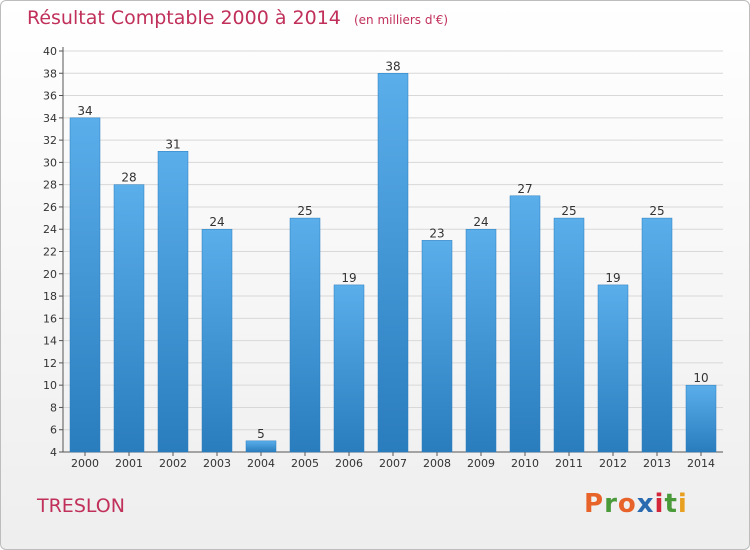 The height and width of the screenshot is (550, 750). Describe the element at coordinates (594, 504) in the screenshot. I see `logo-letter: P` at that location.